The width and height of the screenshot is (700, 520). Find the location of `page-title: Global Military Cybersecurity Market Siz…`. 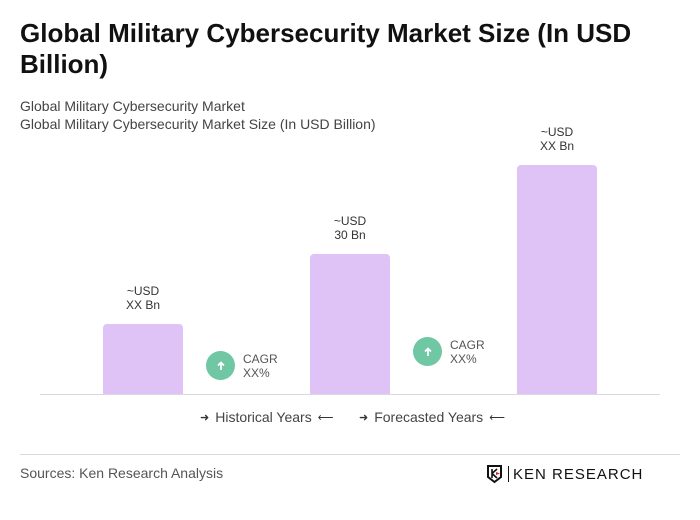

page-title: Global Military Cybersecurity Market Siz… is located at coordinates (326, 48).